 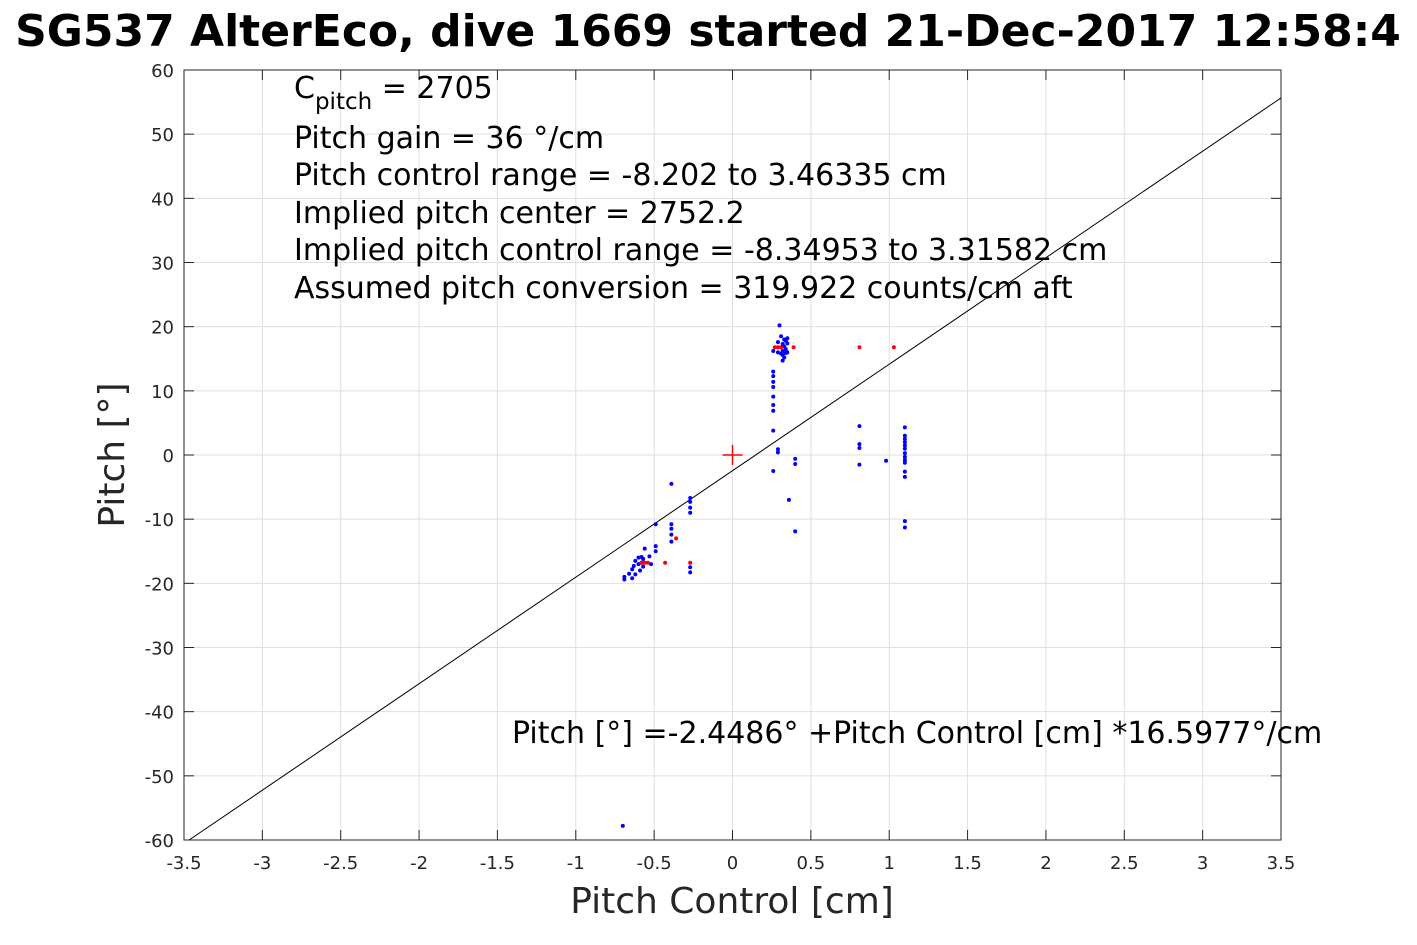 What do you see at coordinates (1281, 863) in the screenshot?
I see `x-tick-label: 3.5` at bounding box center [1281, 863].